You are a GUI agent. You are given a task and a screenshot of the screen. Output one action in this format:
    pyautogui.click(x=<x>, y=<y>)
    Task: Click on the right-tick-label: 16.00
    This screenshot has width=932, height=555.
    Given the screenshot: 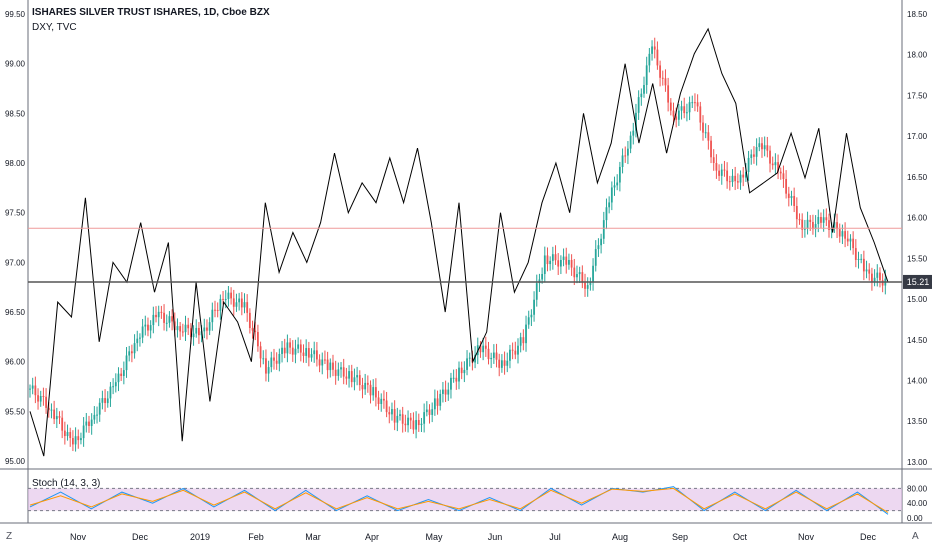 What is the action you would take?
    pyautogui.click(x=917, y=218)
    